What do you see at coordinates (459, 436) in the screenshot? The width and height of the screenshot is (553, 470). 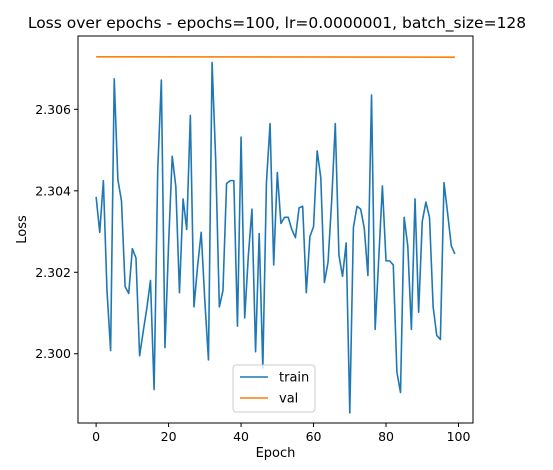 I see `x-tick-label: 100` at bounding box center [459, 436].